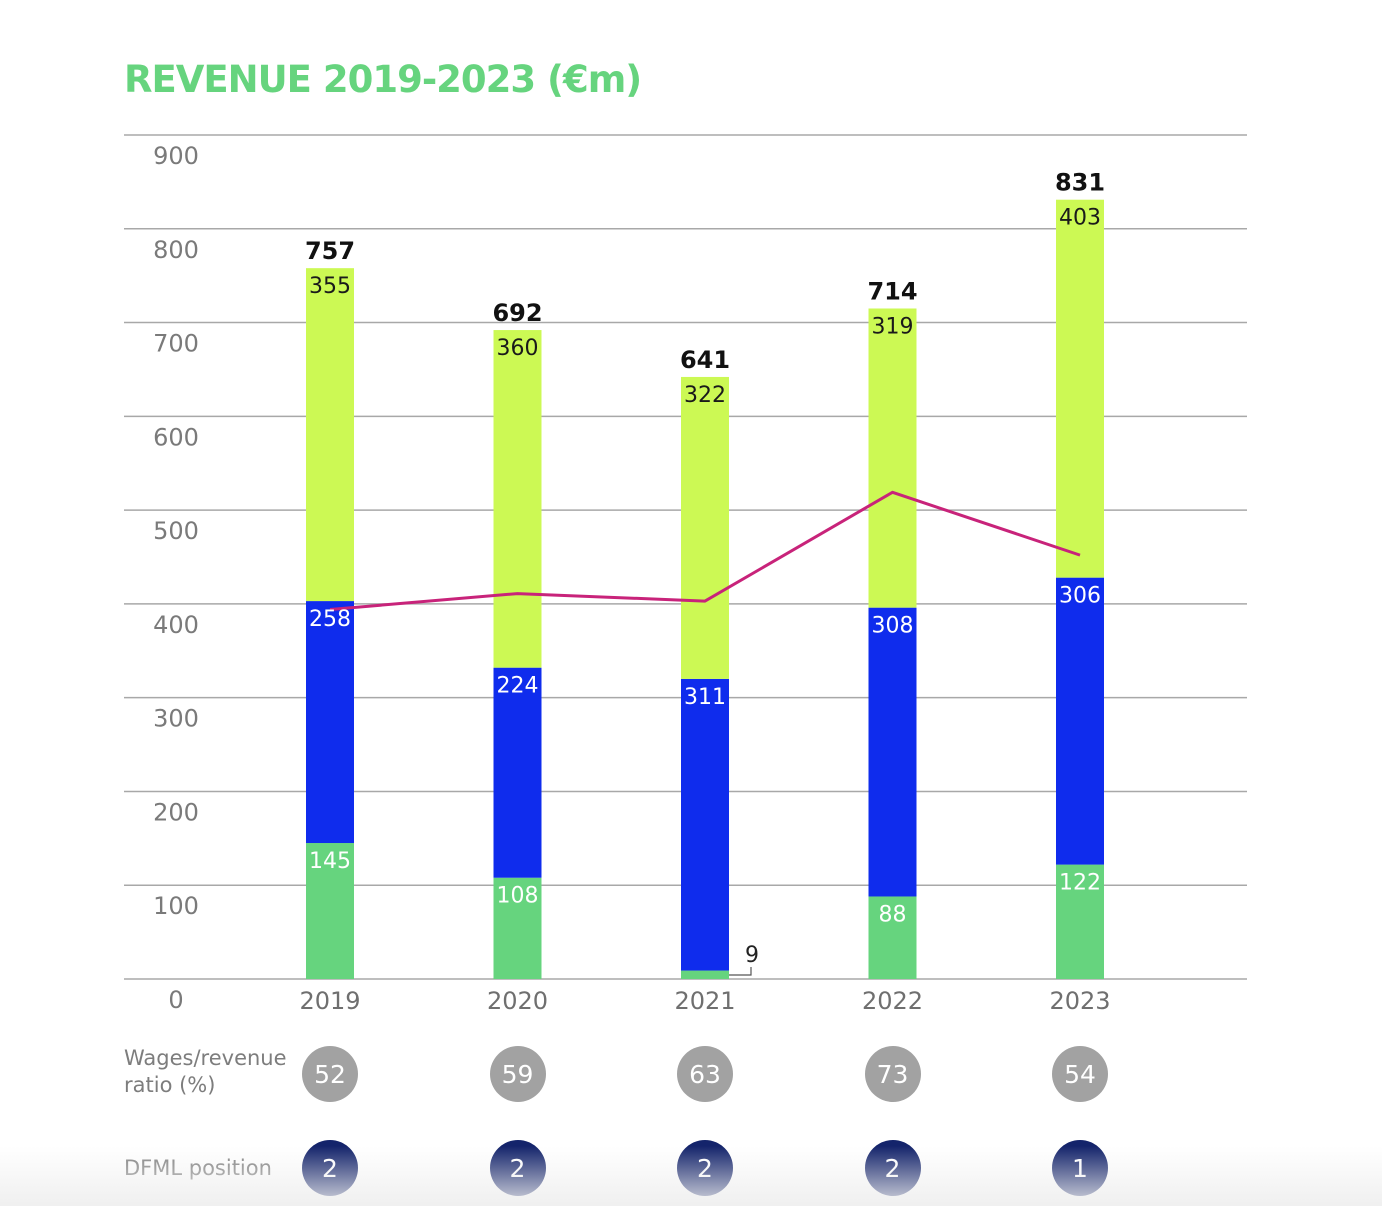  I want to click on segment-value-label: 9, so click(752, 955).